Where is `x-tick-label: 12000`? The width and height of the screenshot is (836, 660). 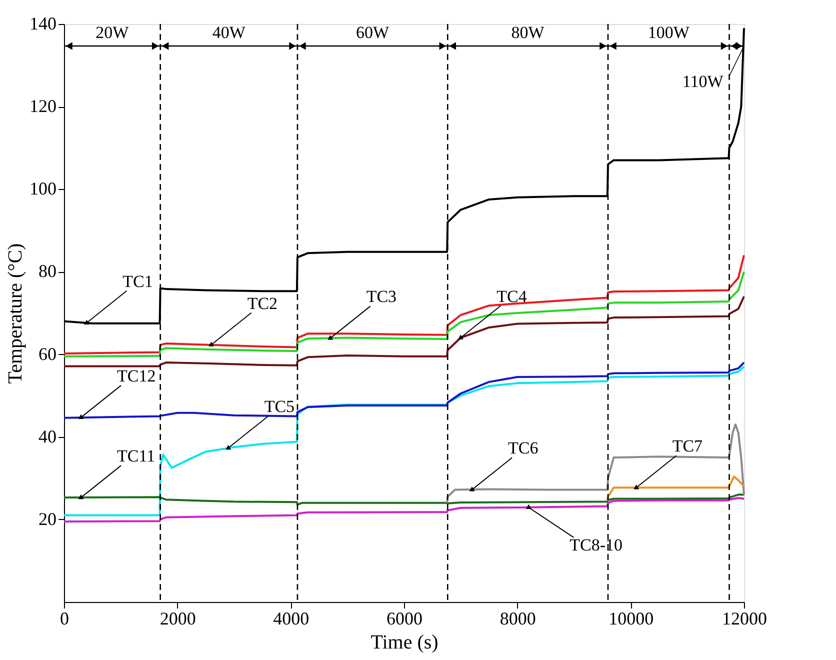
x-tick-label: 12000 is located at coordinates (744, 618).